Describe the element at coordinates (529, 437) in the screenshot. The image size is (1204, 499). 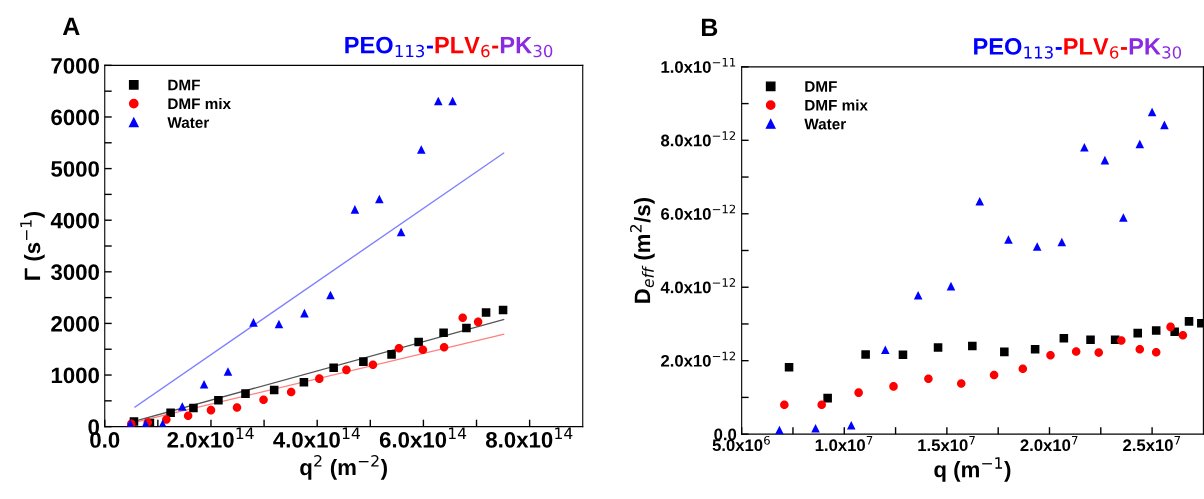
I see `x-tick-label: 8.0x10$^{14}$` at that location.